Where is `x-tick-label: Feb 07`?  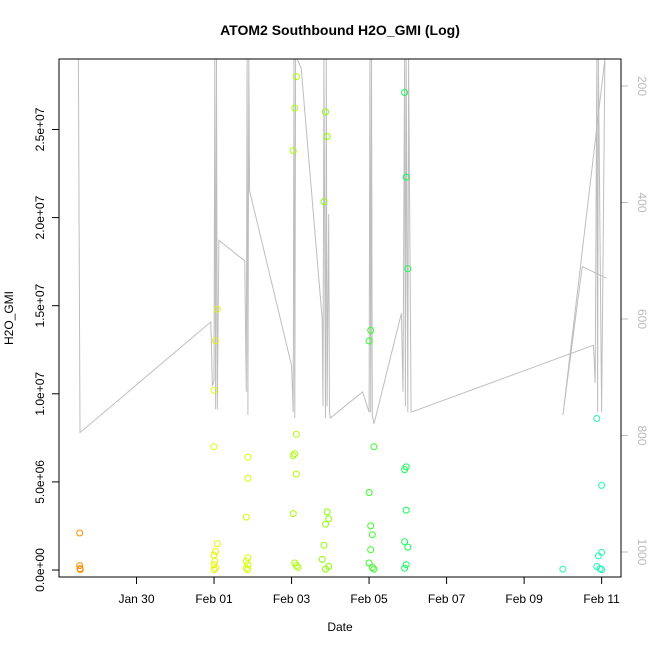
x-tick-label: Feb 07 is located at coordinates (447, 599).